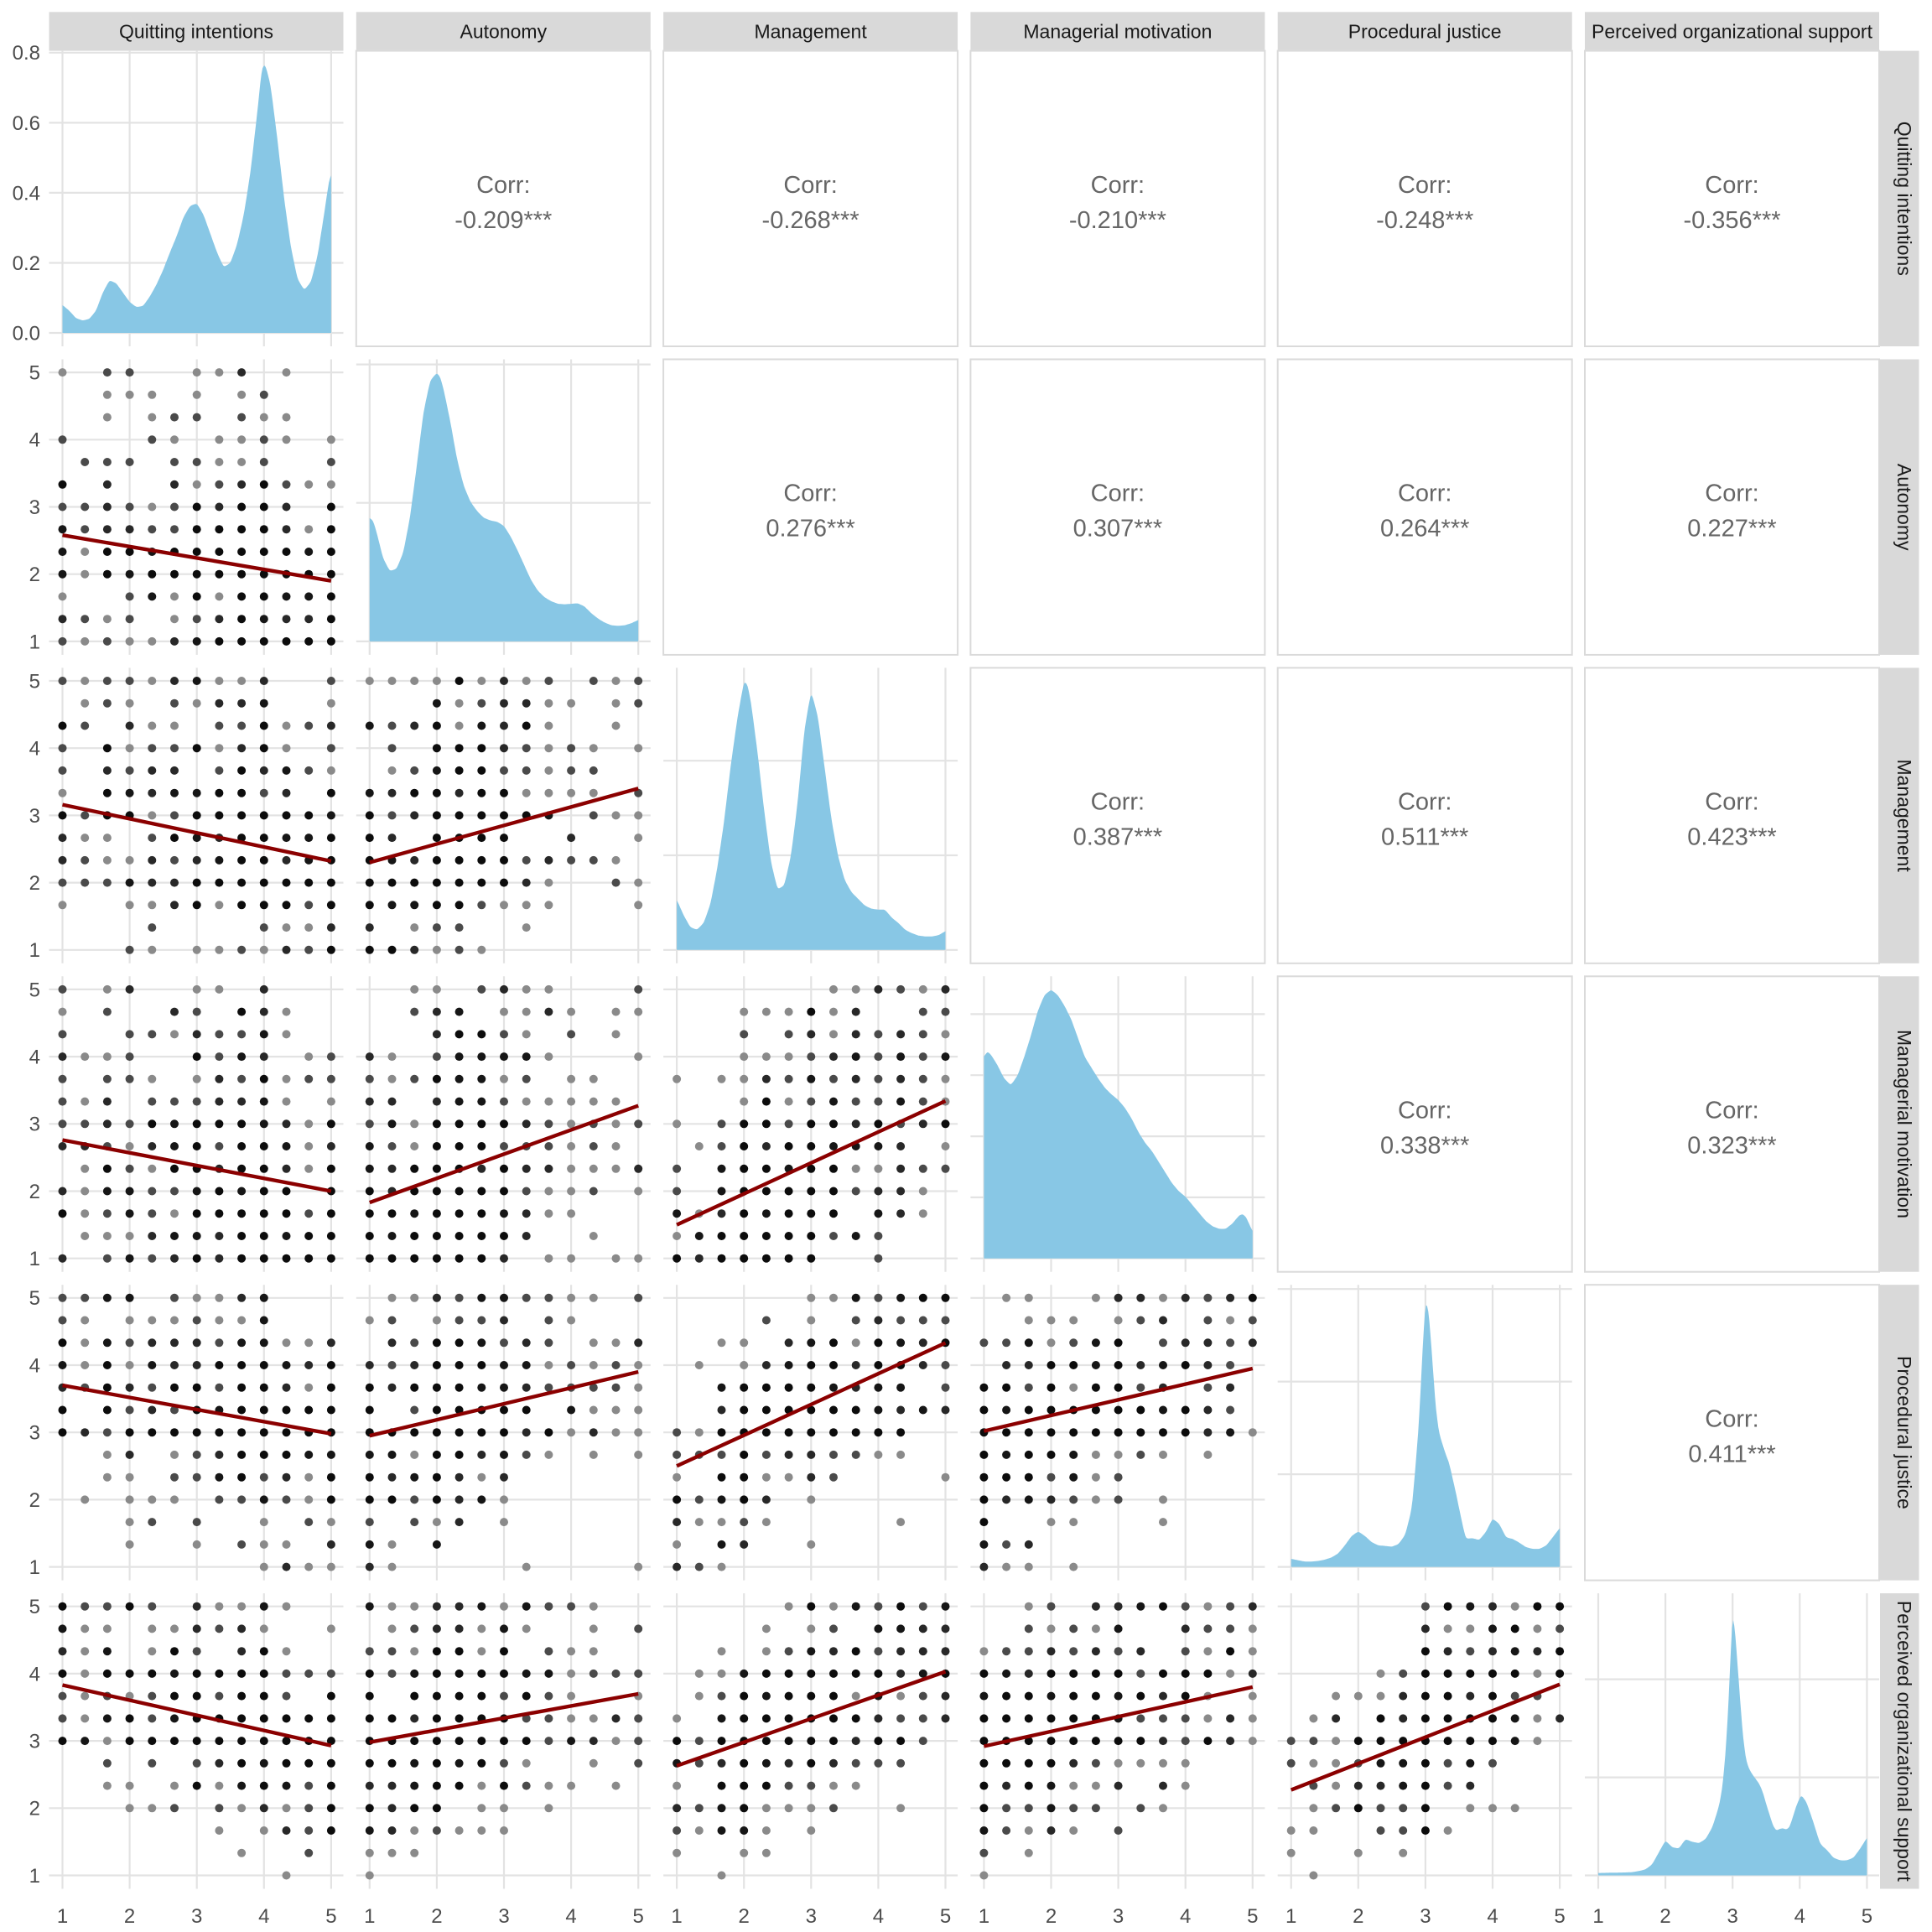 The image size is (1932, 1932). What do you see at coordinates (1731, 220) in the screenshot?
I see `svg-text: -0.356***` at bounding box center [1731, 220].